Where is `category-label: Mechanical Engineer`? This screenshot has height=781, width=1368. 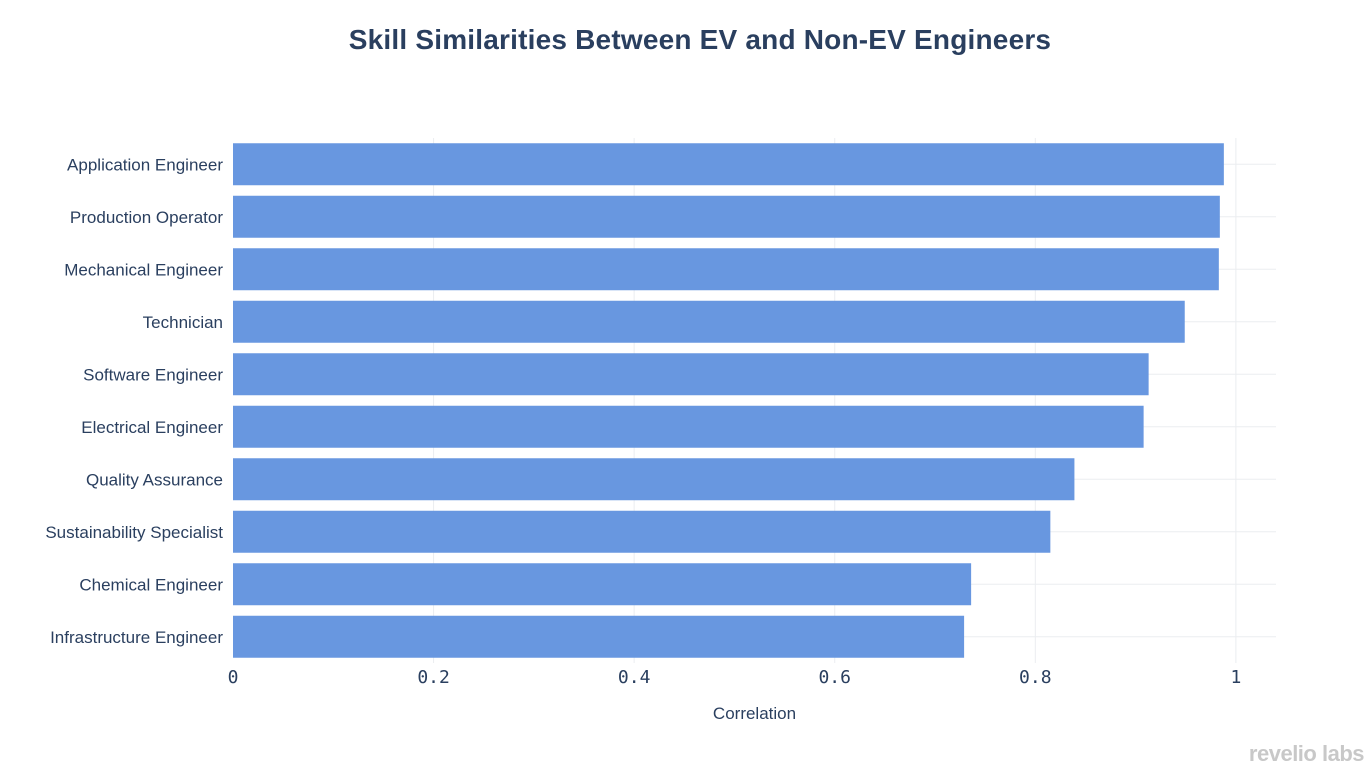 category-label: Mechanical Engineer is located at coordinates (143, 269).